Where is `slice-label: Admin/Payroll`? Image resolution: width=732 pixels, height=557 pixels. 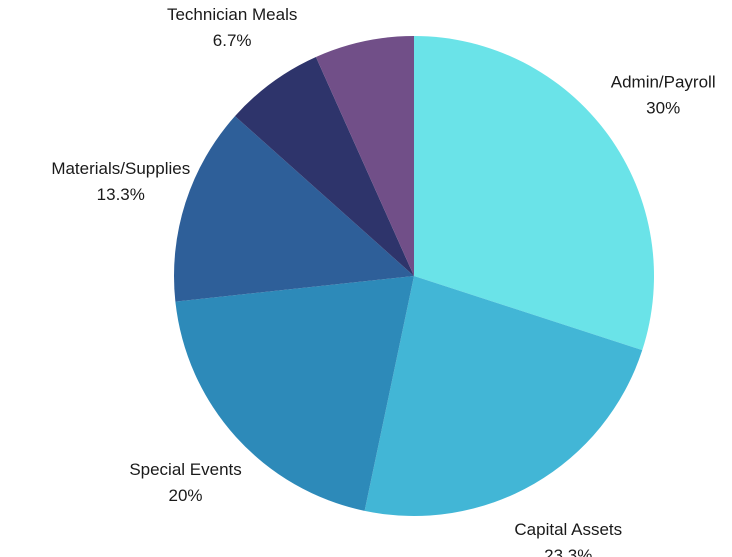
slice-label: Admin/Payroll is located at coordinates (663, 81).